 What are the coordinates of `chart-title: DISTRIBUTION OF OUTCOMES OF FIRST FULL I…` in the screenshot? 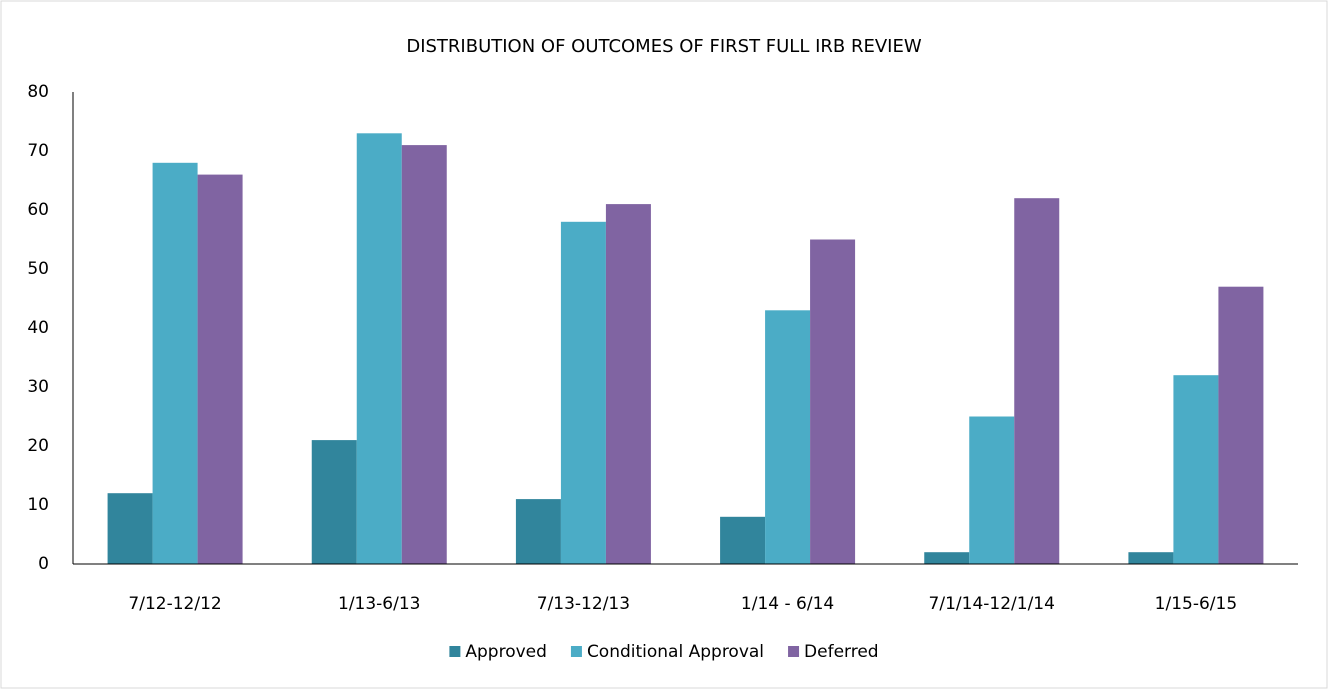 It's located at (664, 46).